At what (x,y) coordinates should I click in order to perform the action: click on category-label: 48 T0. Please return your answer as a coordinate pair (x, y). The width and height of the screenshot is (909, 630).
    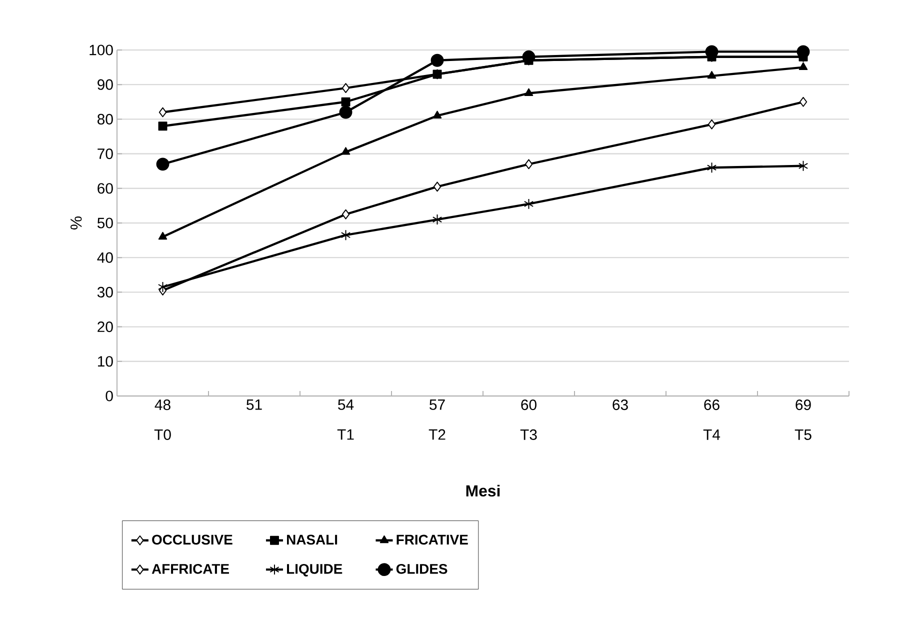
    Looking at the image, I should click on (162, 420).